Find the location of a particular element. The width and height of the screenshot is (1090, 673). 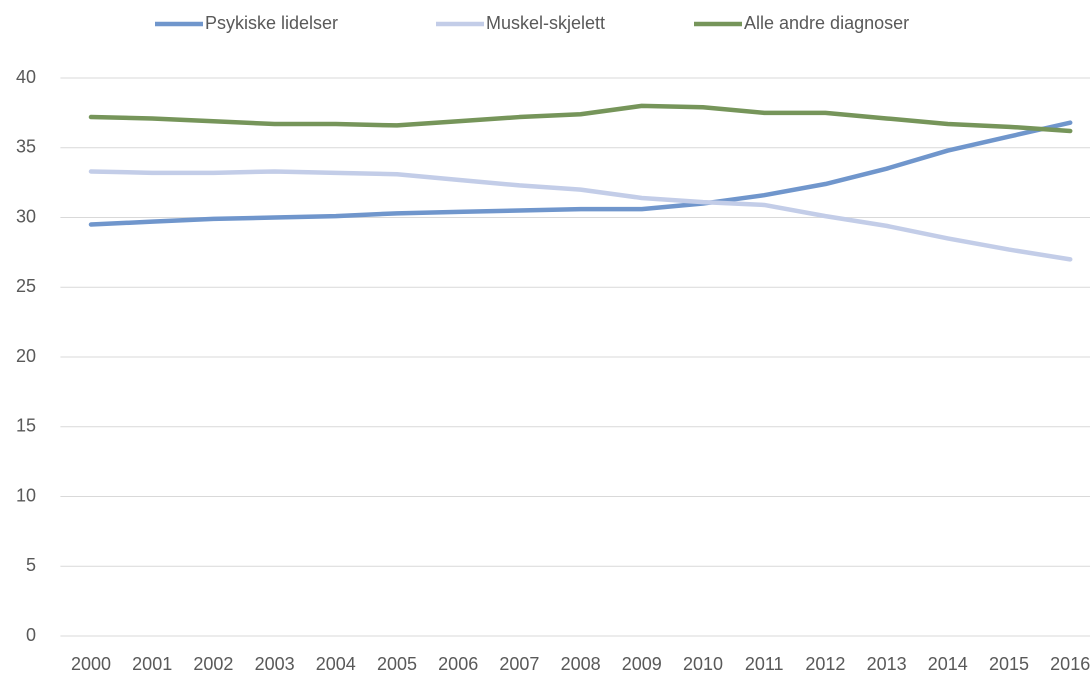

y-tick-label: 5 is located at coordinates (31, 565).